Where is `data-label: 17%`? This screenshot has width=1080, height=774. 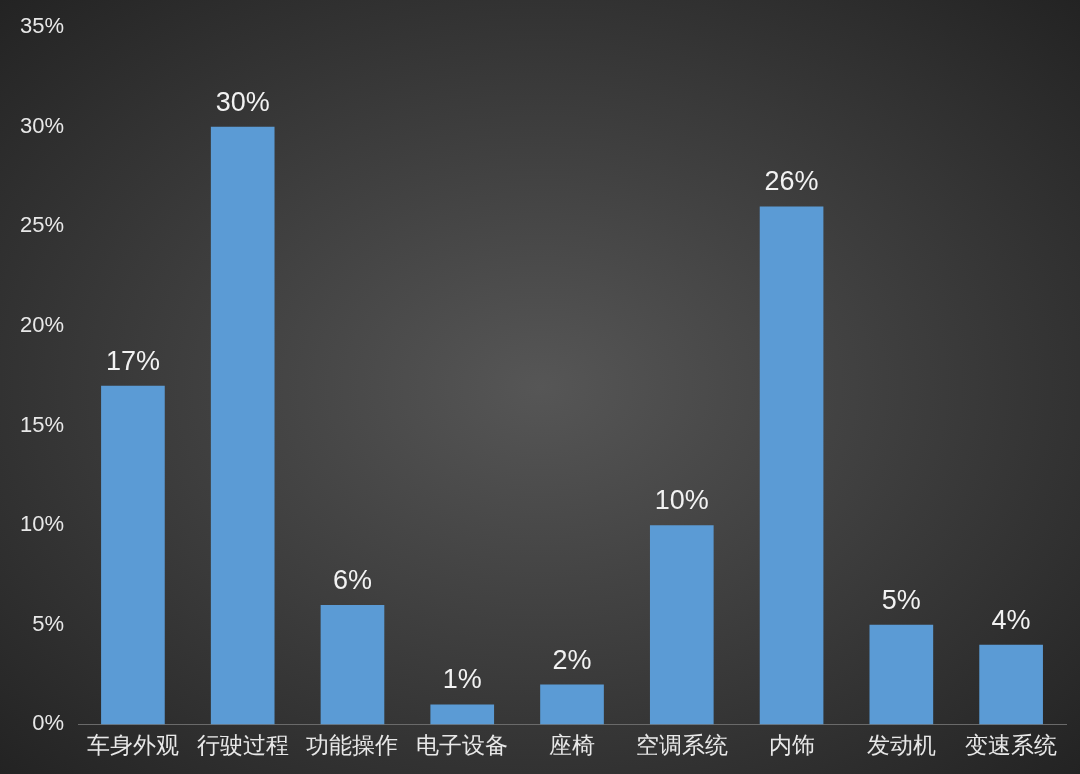 data-label: 17% is located at coordinates (132, 360).